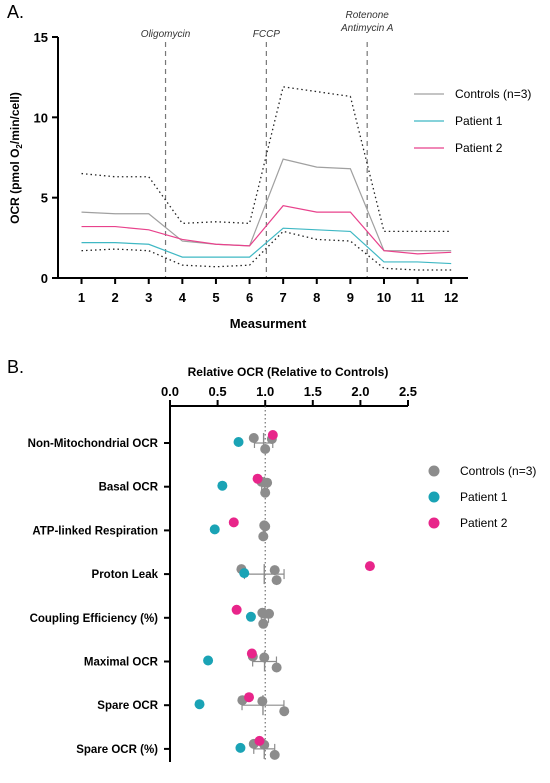 This screenshot has height=783, width=550. Describe the element at coordinates (283, 297) in the screenshot. I see `x-tick-label: 7` at that location.